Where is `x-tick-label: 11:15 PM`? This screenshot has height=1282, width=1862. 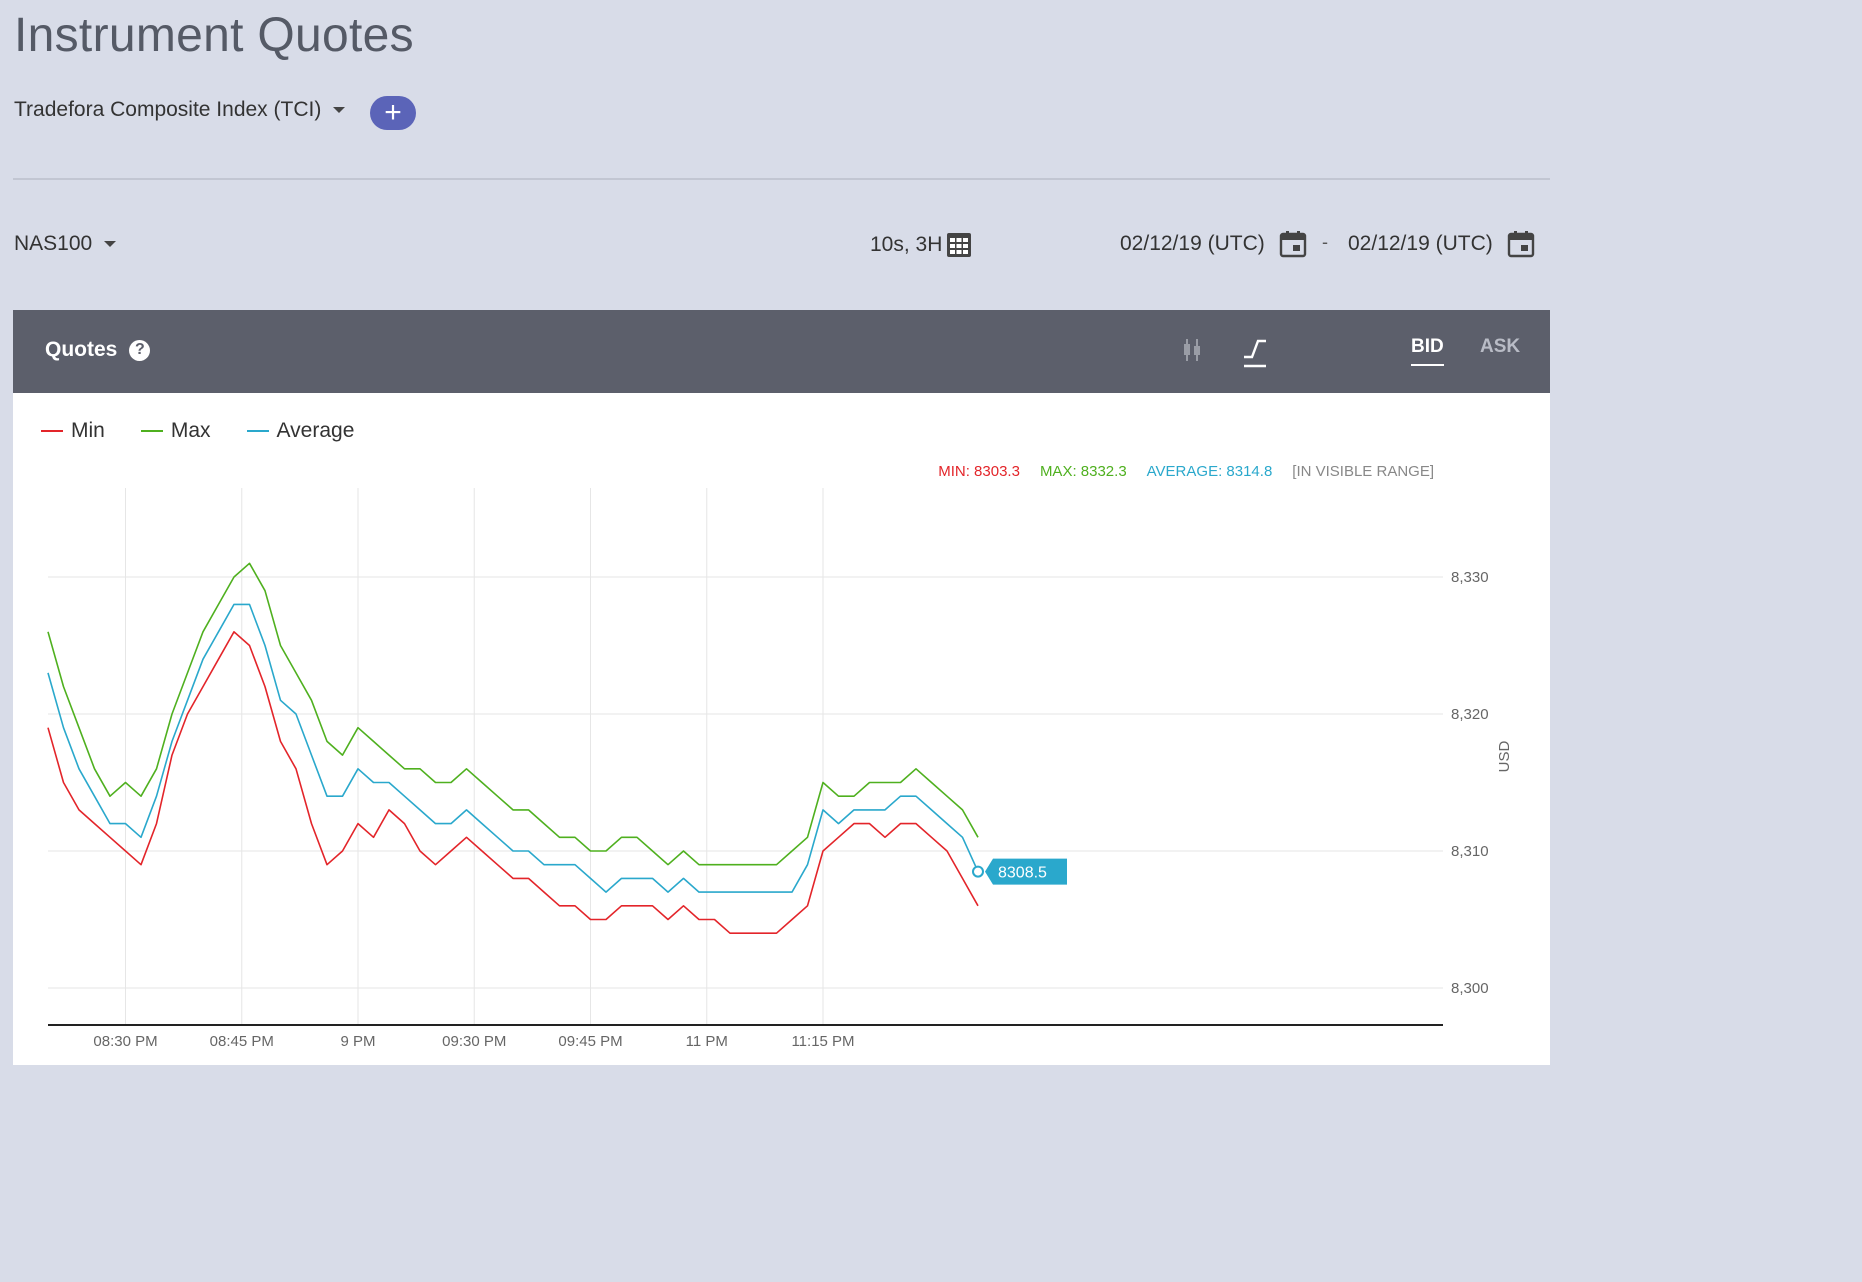
x-tick-label: 11:15 PM is located at coordinates (822, 1041).